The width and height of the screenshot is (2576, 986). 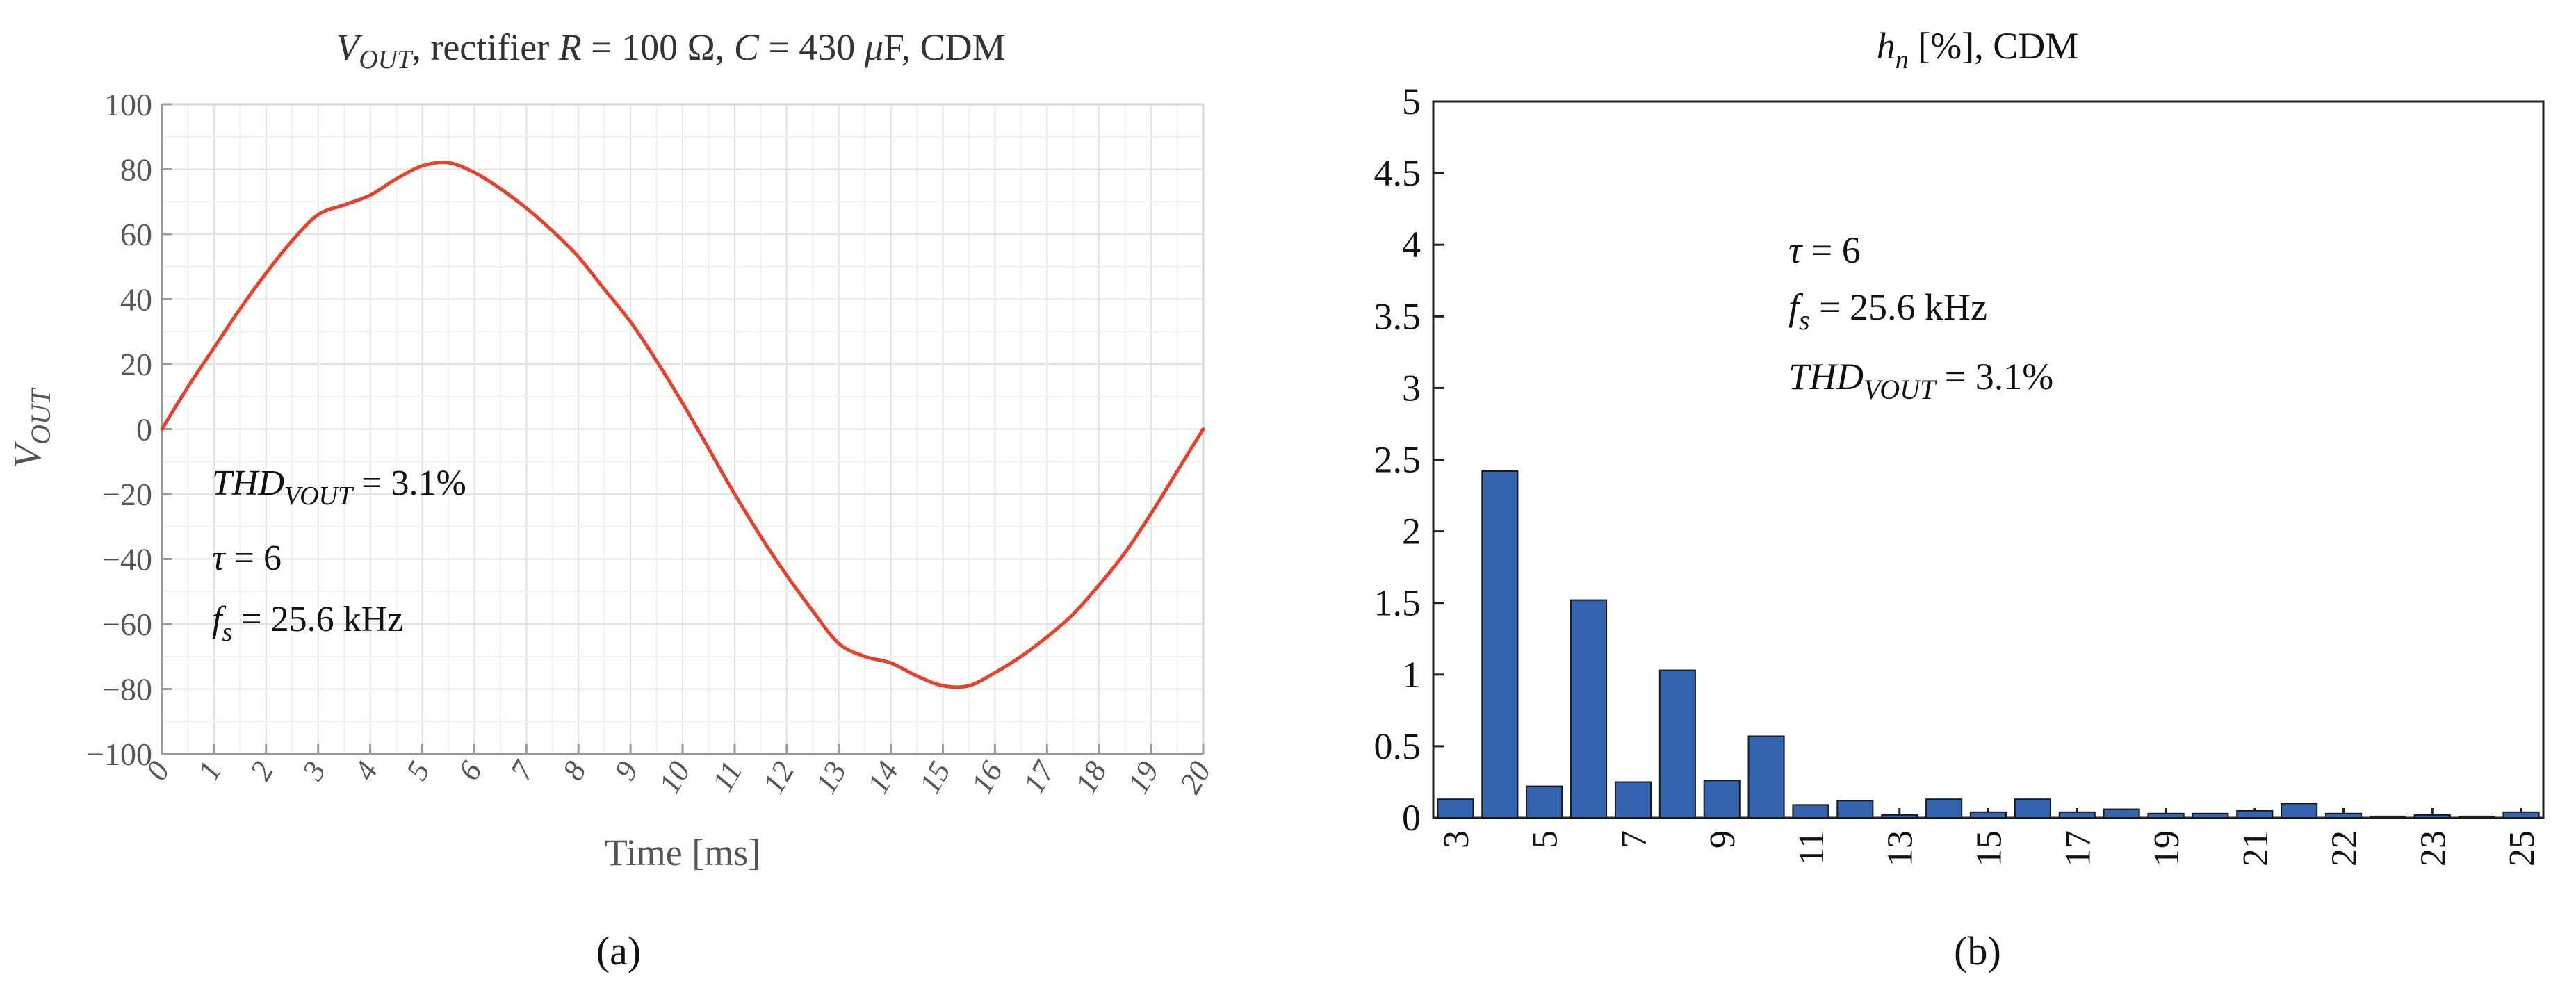 I want to click on chart-a-title-v-sub: OUT, so click(x=386, y=59).